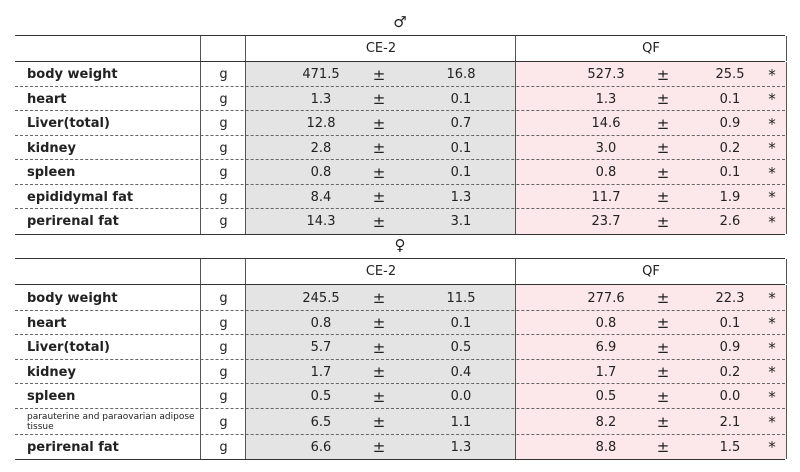  What do you see at coordinates (651, 372) in the screenshot?
I see `qf-cell: 1.7 ±0.2 *` at bounding box center [651, 372].